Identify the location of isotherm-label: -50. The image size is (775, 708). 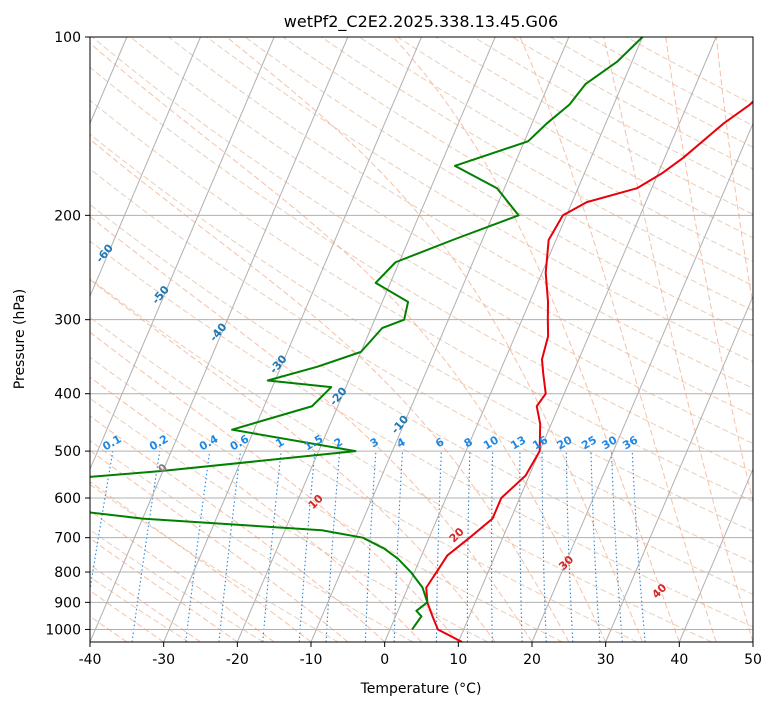
(160, 295).